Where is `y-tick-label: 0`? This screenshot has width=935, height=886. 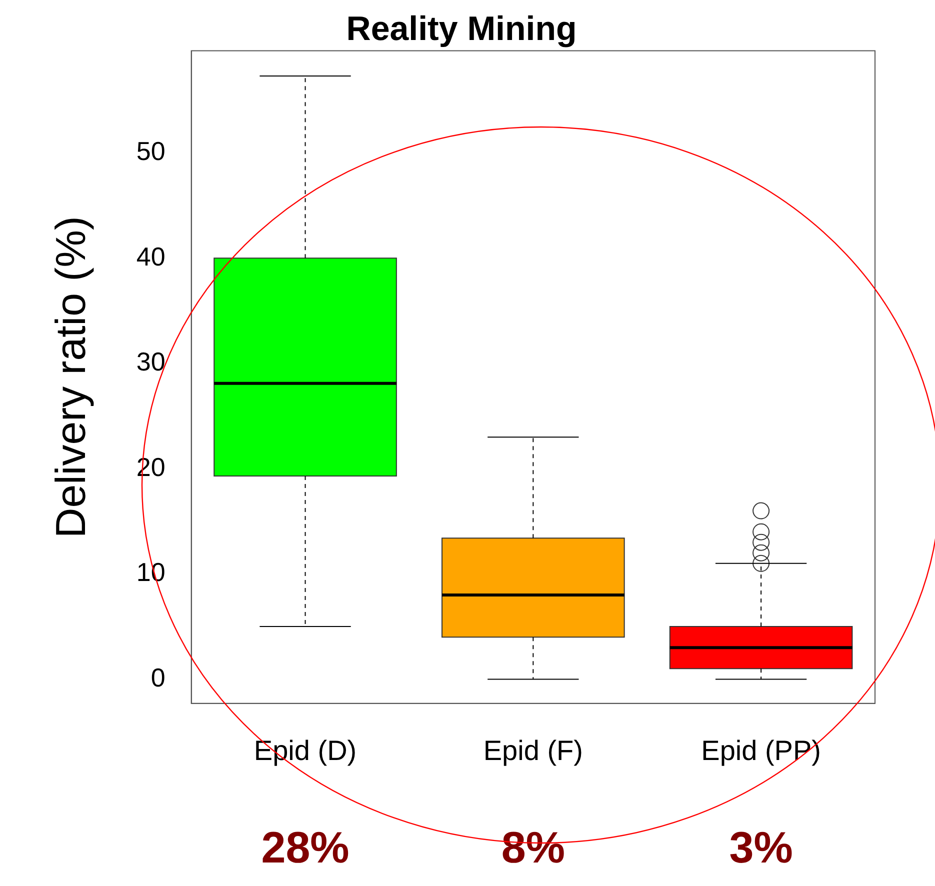 y-tick-label: 0 is located at coordinates (158, 677).